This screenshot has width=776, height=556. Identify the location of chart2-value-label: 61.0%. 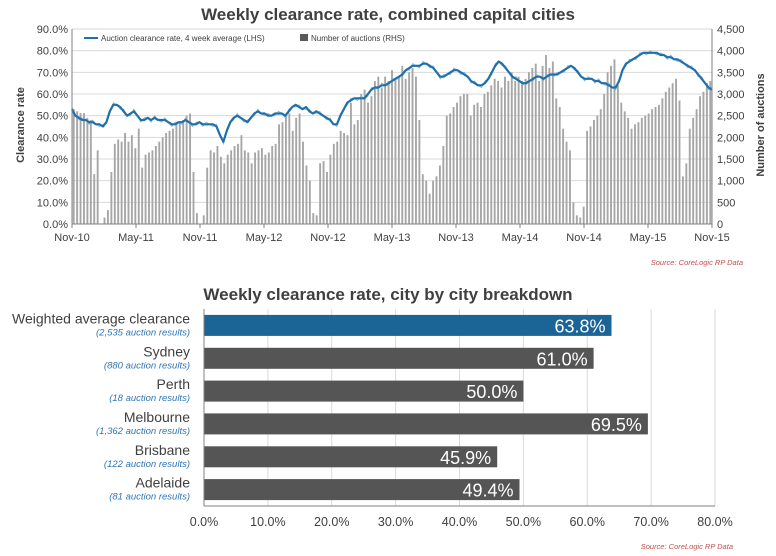
(562, 359).